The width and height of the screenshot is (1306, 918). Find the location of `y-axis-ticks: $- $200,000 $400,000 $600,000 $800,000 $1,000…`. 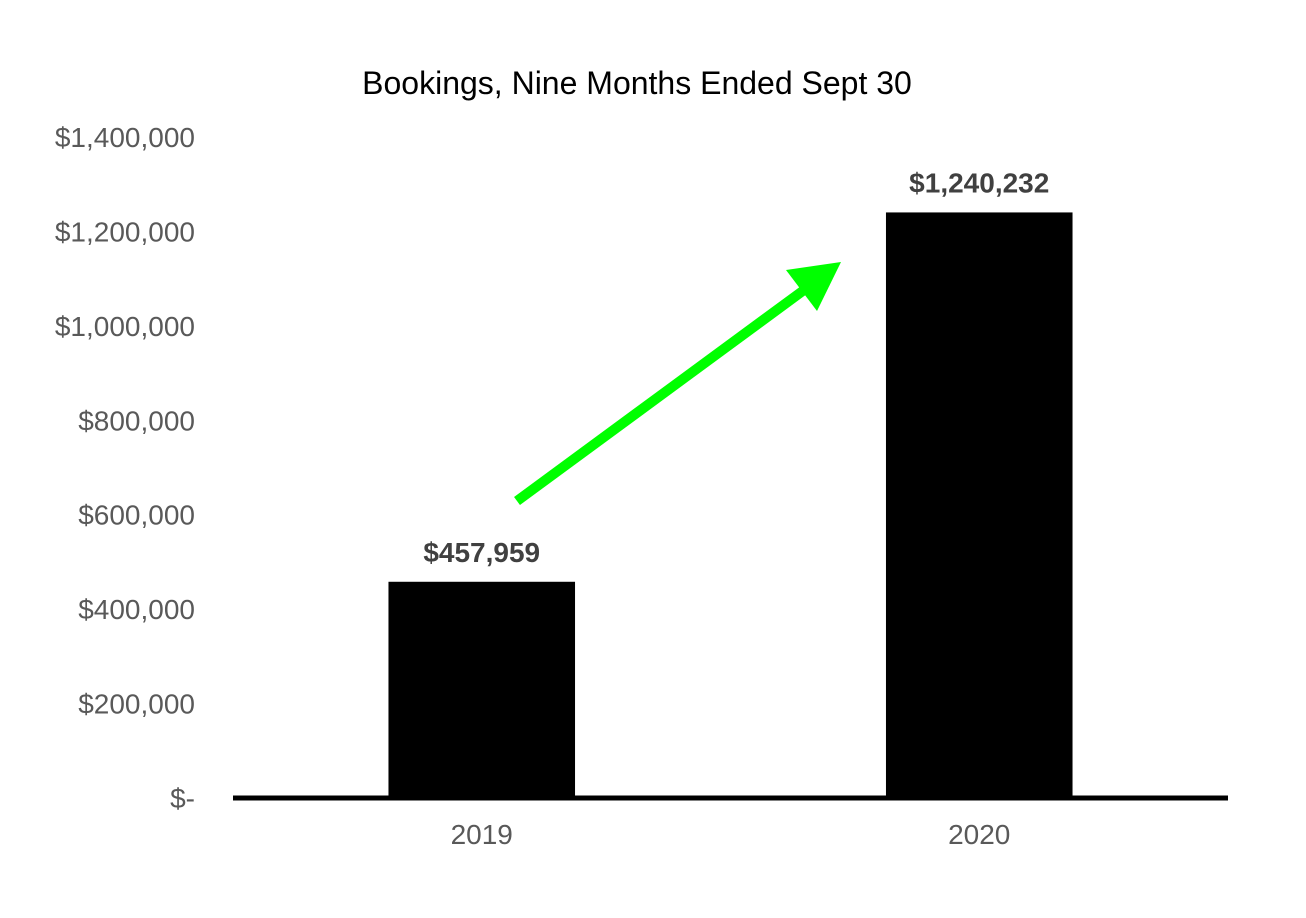

y-axis-ticks: $- $200,000 $400,000 $600,000 $800,000 $1,000… is located at coordinates (125, 468).